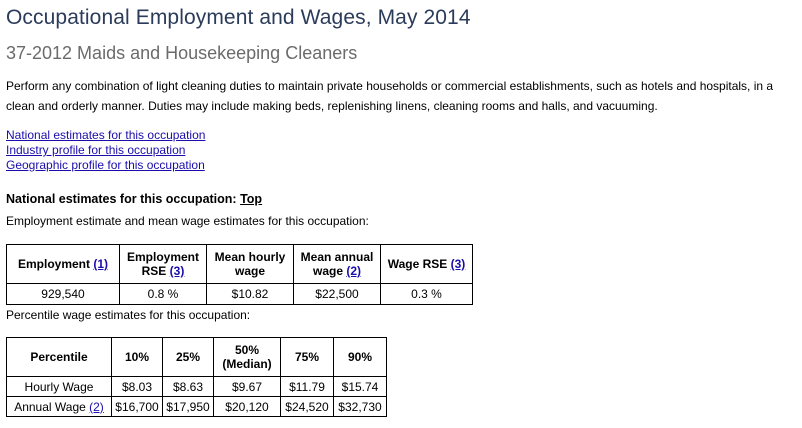 This screenshot has width=802, height=428. Describe the element at coordinates (188, 406) in the screenshot. I see `cell-annual-p25: $17,950` at that location.